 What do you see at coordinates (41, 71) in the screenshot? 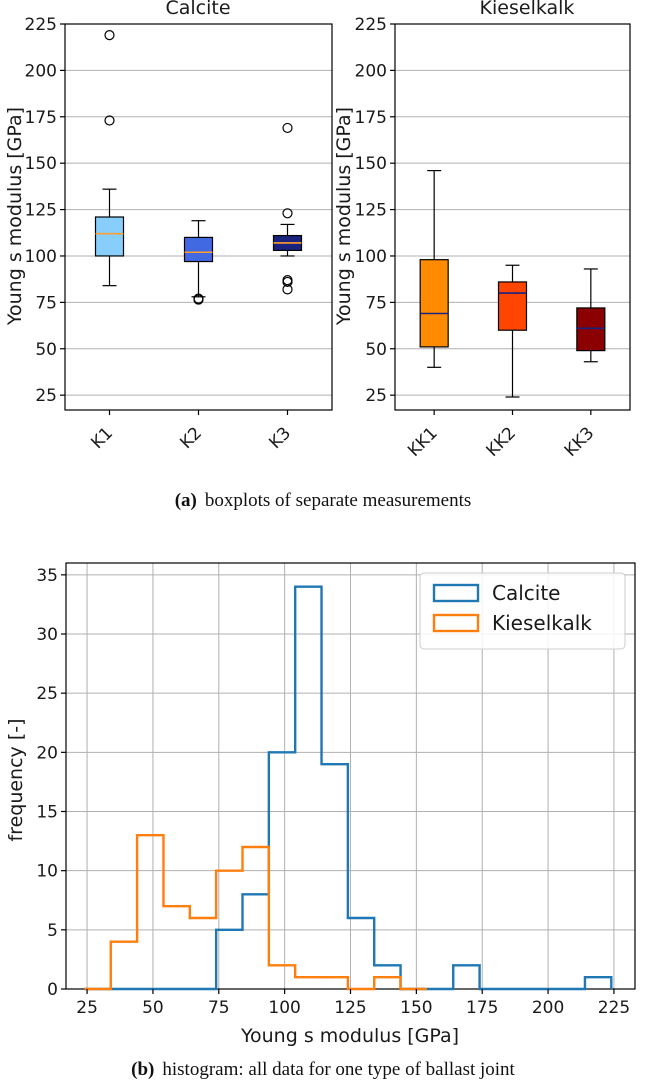
I see `calcite-ytick-label: 200` at bounding box center [41, 71].